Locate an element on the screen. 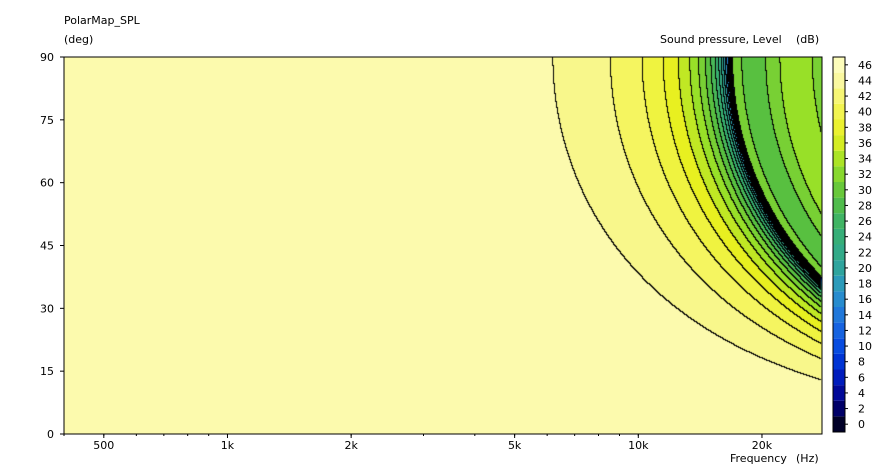 This screenshot has height=469, width=892. colorbar-tick-label: 2 is located at coordinates (861, 409).